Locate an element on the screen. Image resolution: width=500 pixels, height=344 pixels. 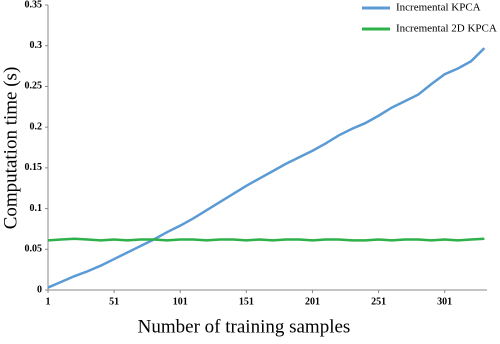
x-tick-label: 201 is located at coordinates (312, 301).